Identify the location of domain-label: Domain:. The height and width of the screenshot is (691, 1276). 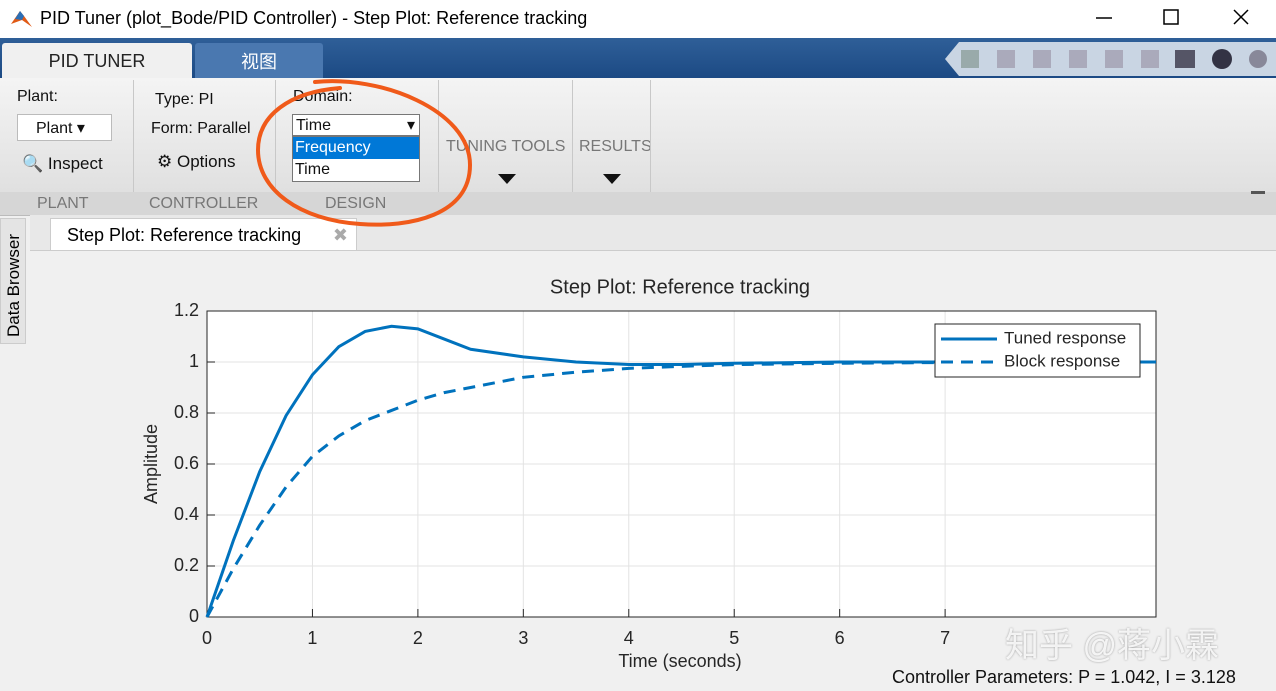
(323, 96).